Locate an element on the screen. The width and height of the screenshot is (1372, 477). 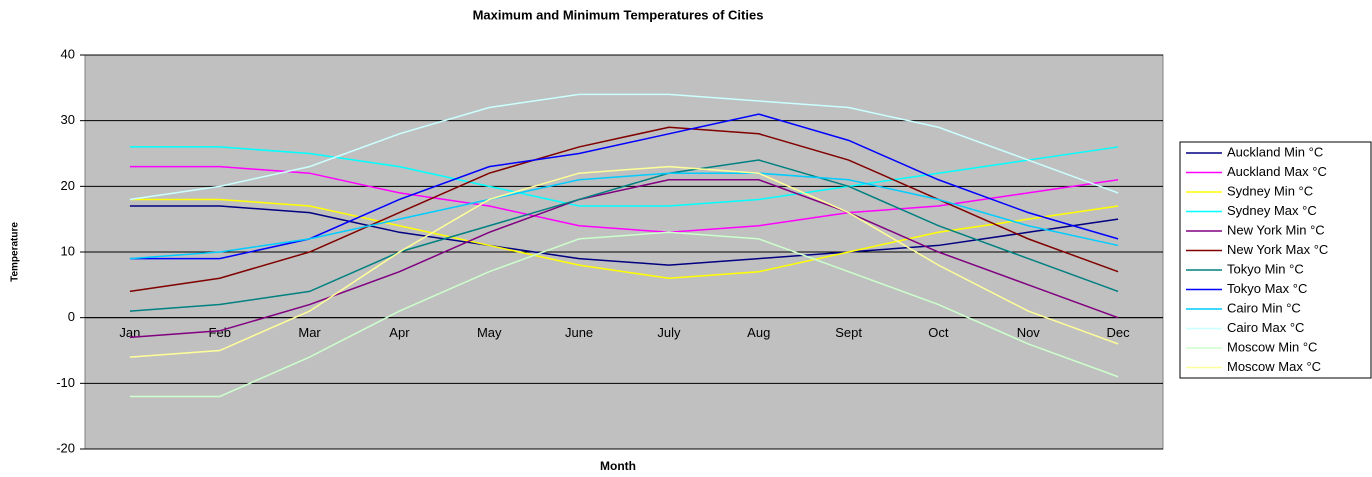
legend-label: Tokyo Min °C is located at coordinates (1265, 268).